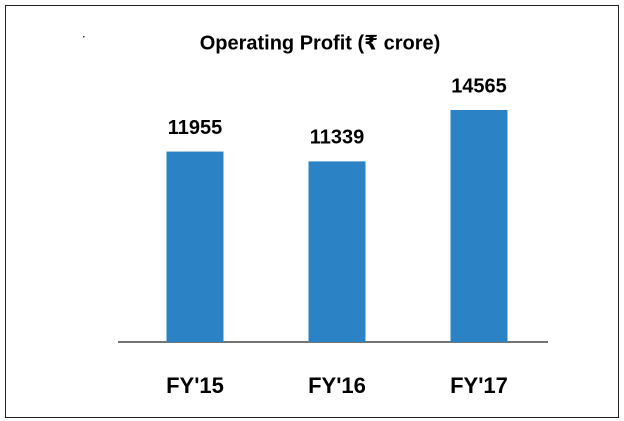 The image size is (624, 421). I want to click on x-tick-label: FY'17, so click(479, 385).